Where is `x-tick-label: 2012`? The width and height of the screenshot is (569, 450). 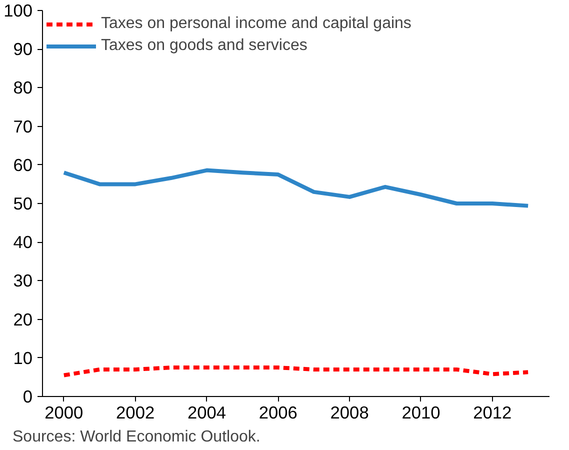
x-tick-label: 2012 is located at coordinates (492, 412).